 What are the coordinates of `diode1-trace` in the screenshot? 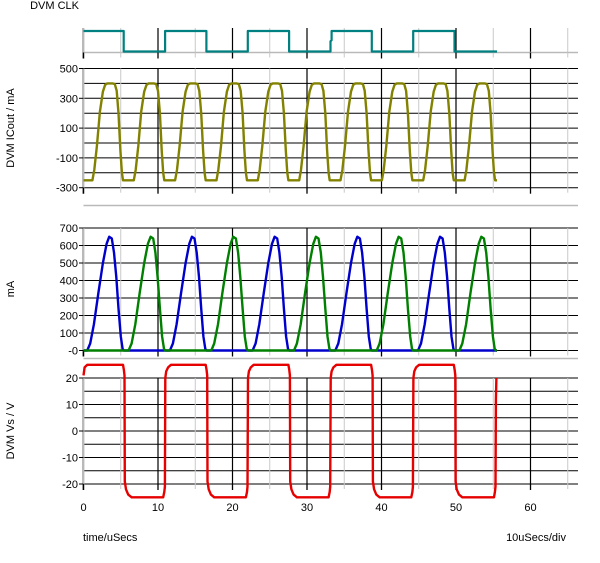 It's located at (290, 293).